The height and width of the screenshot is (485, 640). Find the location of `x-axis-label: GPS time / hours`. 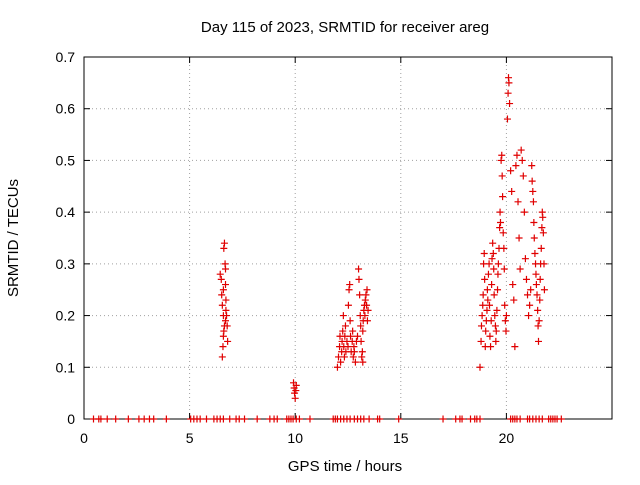

x-axis-label: GPS time / hours is located at coordinates (345, 466).